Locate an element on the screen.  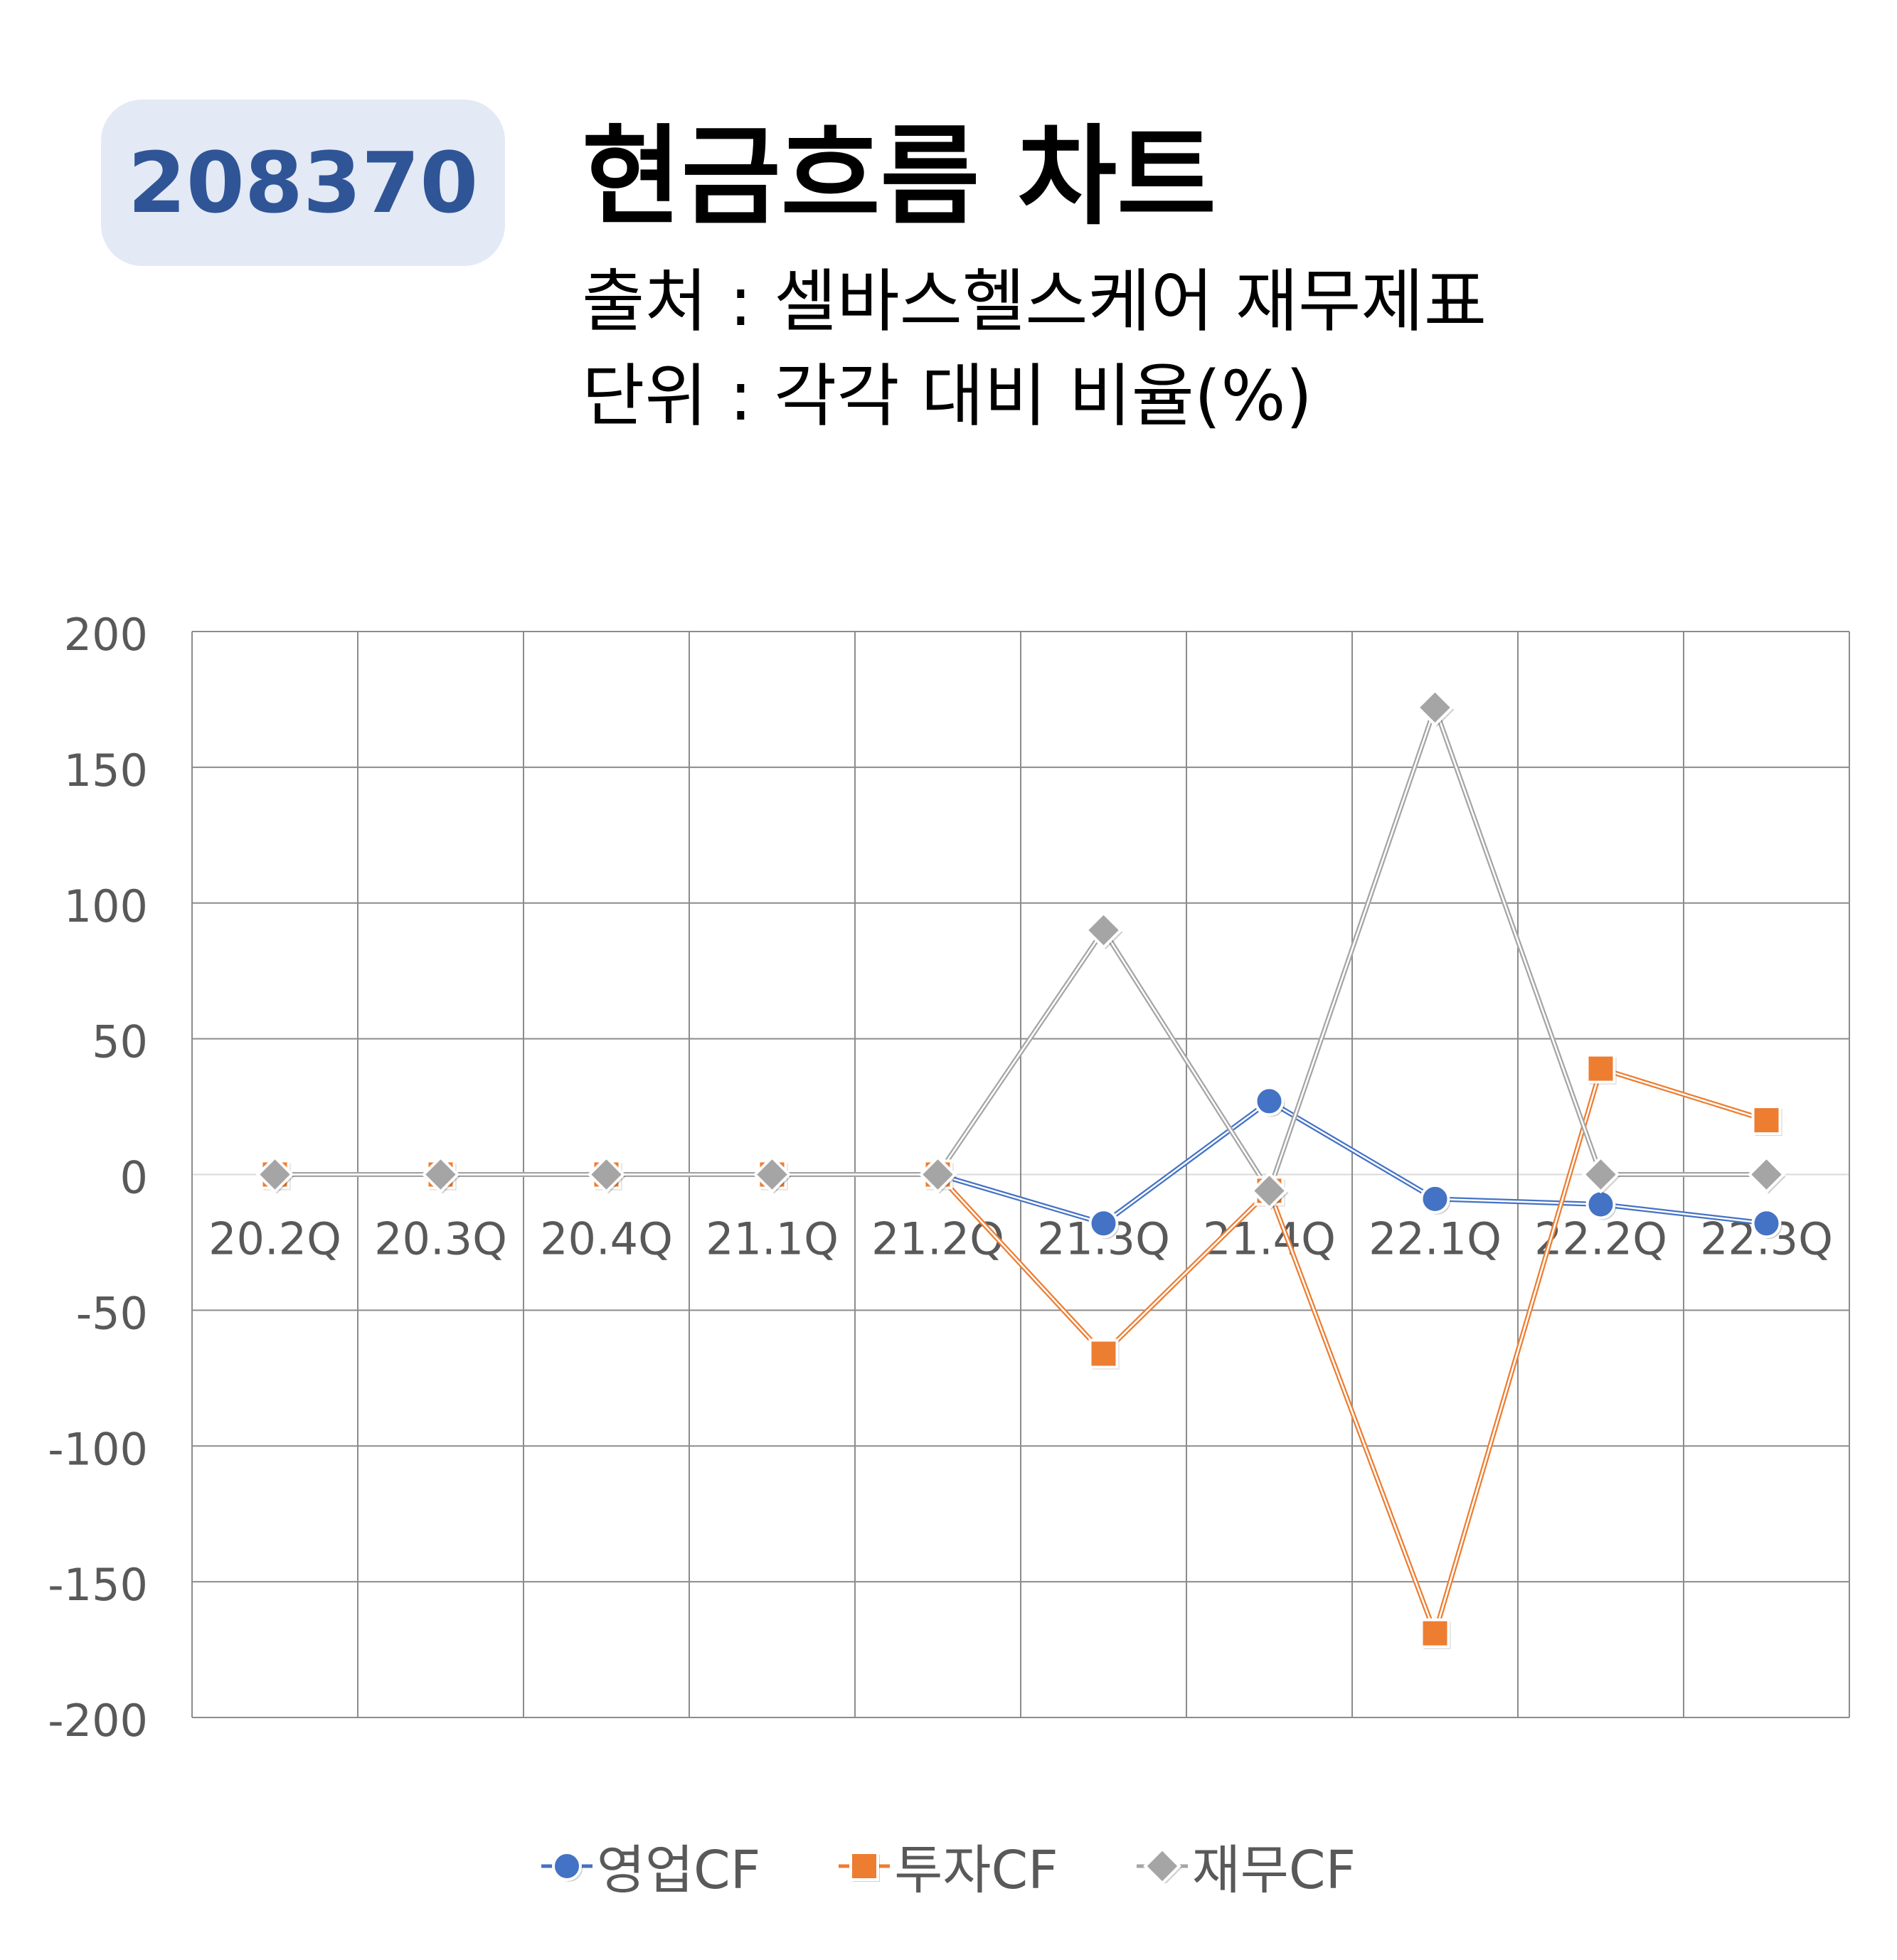
x-tick-label: 21.1Q is located at coordinates (772, 1239).